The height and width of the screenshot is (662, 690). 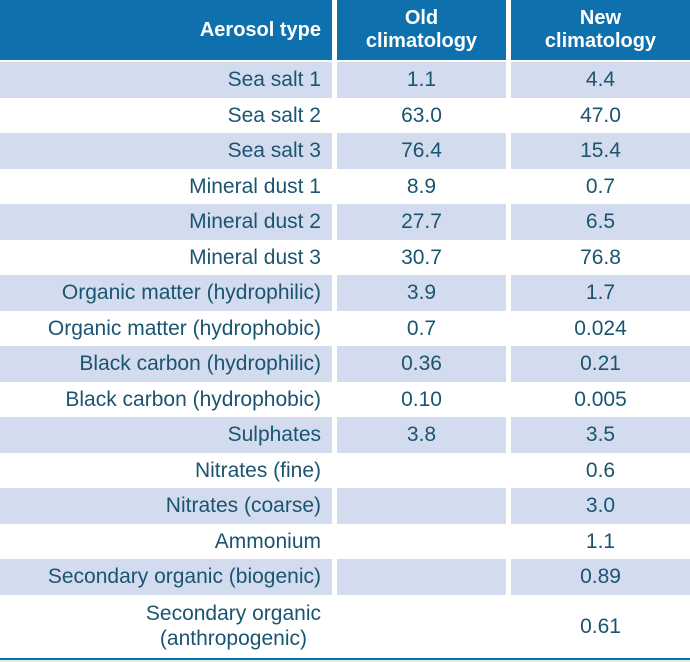 I want to click on new-climatology-value: 4.4, so click(x=600, y=80).